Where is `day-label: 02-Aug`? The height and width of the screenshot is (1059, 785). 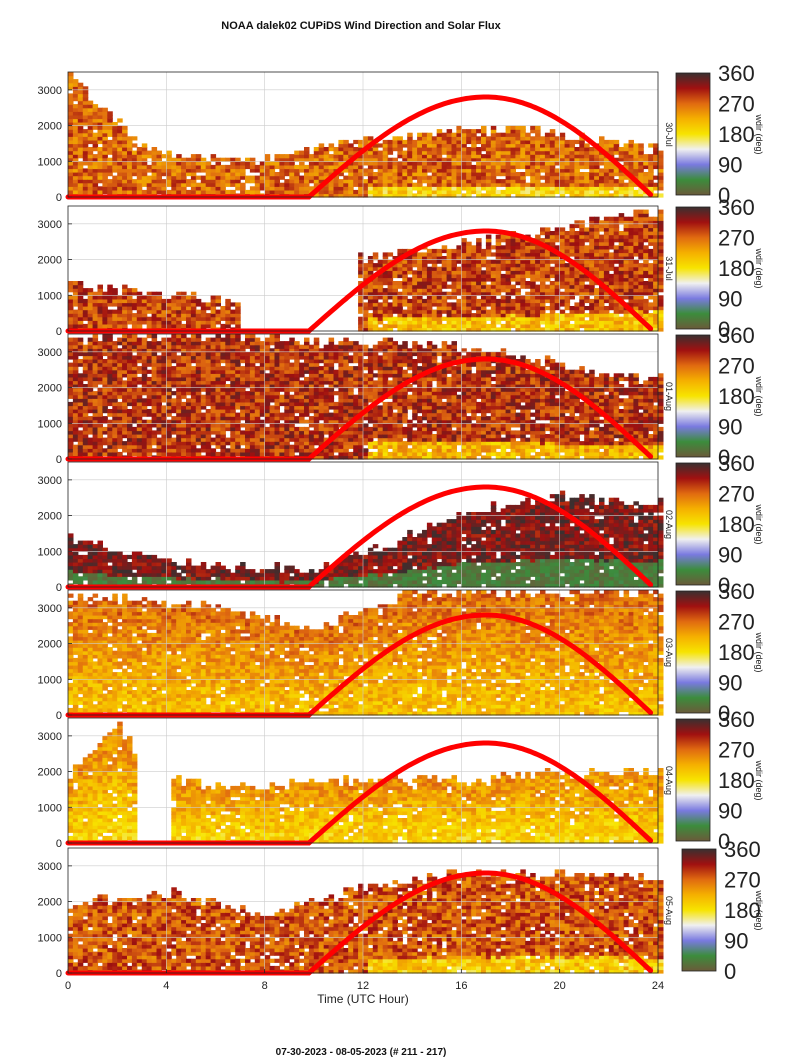
day-label: 02-Aug is located at coordinates (669, 524).